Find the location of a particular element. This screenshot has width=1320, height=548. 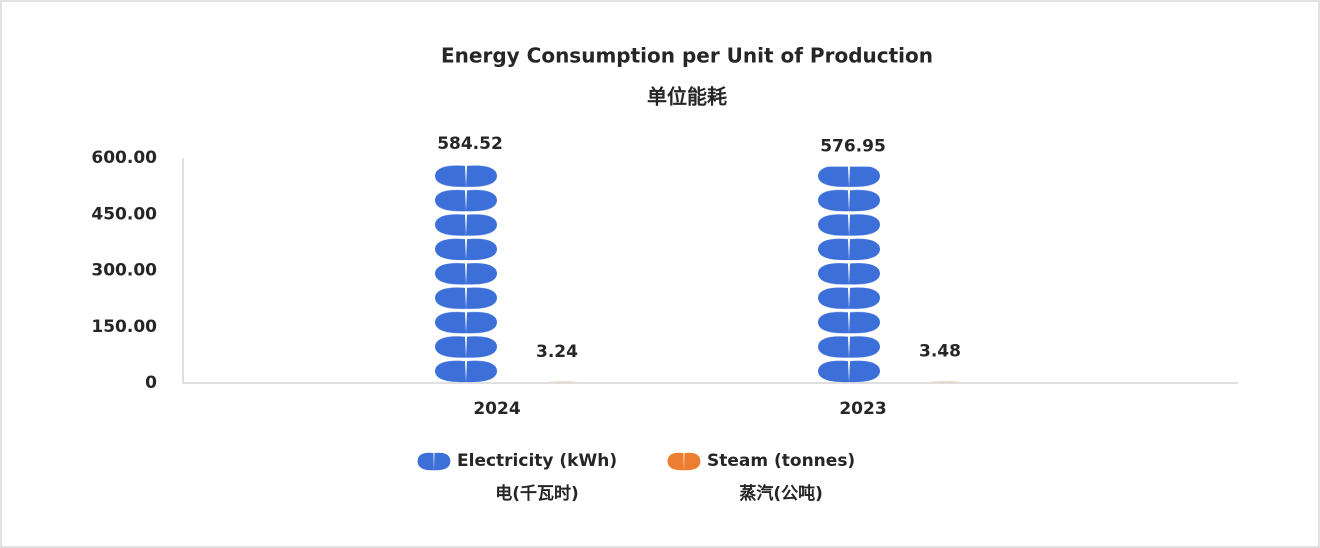

y-tick-label: 600.00 is located at coordinates (124, 158).